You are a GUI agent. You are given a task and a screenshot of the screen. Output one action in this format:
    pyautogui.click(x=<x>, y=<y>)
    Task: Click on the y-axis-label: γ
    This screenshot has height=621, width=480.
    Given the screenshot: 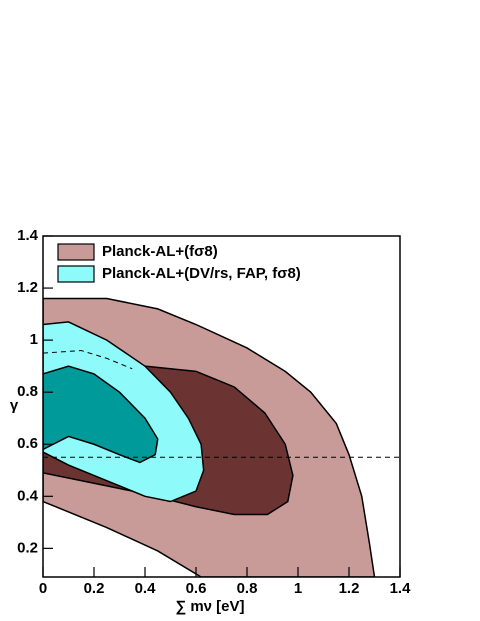 What is the action you would take?
    pyautogui.click(x=14, y=405)
    